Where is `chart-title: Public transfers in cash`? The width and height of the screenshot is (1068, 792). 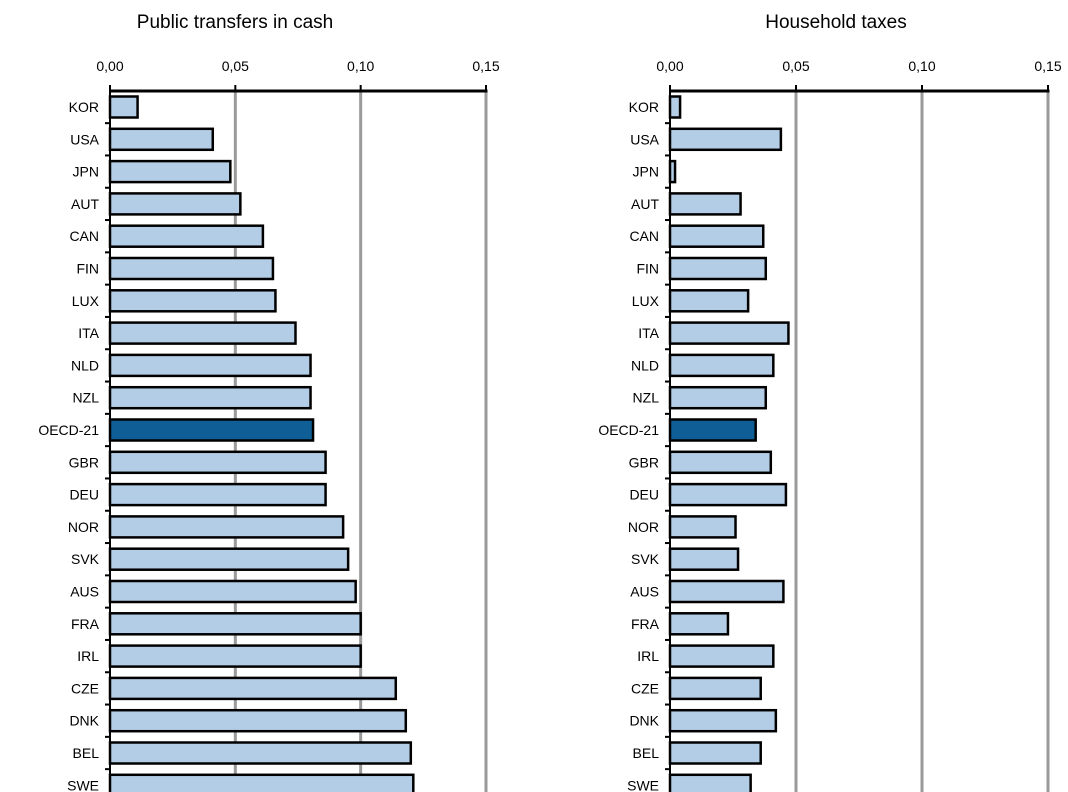
chart-title: Public transfers in cash is located at coordinates (235, 22).